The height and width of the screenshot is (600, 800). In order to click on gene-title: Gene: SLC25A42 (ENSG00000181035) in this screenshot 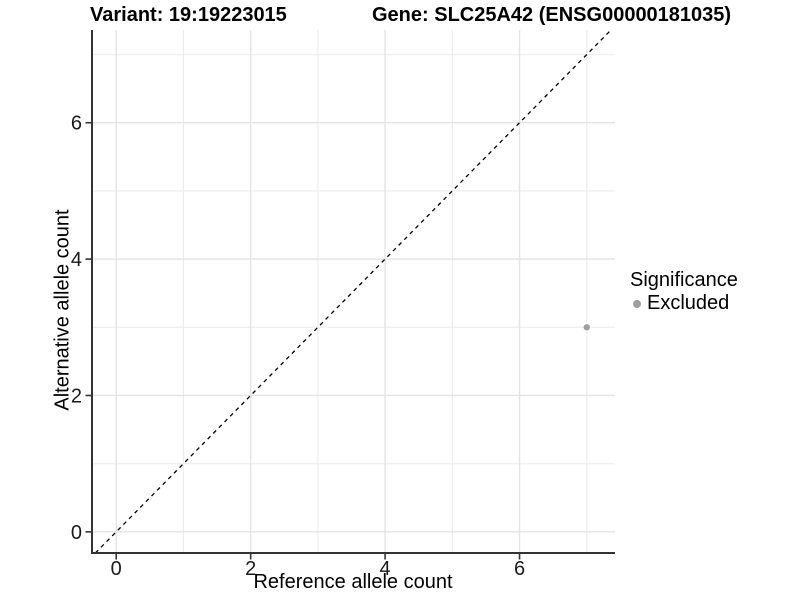, I will do `click(552, 15)`.